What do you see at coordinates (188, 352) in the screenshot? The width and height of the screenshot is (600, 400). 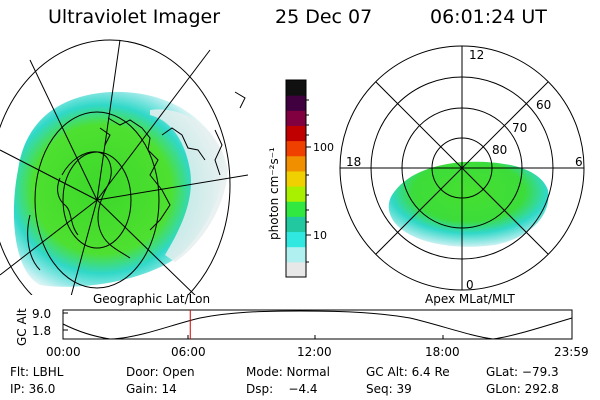 I see `time-tick-0600: 06:00` at bounding box center [188, 352].